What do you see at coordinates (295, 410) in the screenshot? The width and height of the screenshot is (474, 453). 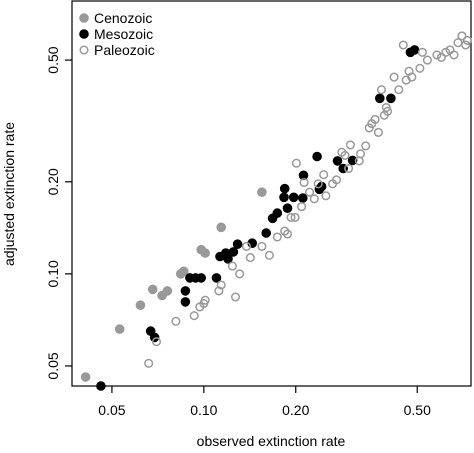 I see `x-tick-label: 0.20` at bounding box center [295, 410].